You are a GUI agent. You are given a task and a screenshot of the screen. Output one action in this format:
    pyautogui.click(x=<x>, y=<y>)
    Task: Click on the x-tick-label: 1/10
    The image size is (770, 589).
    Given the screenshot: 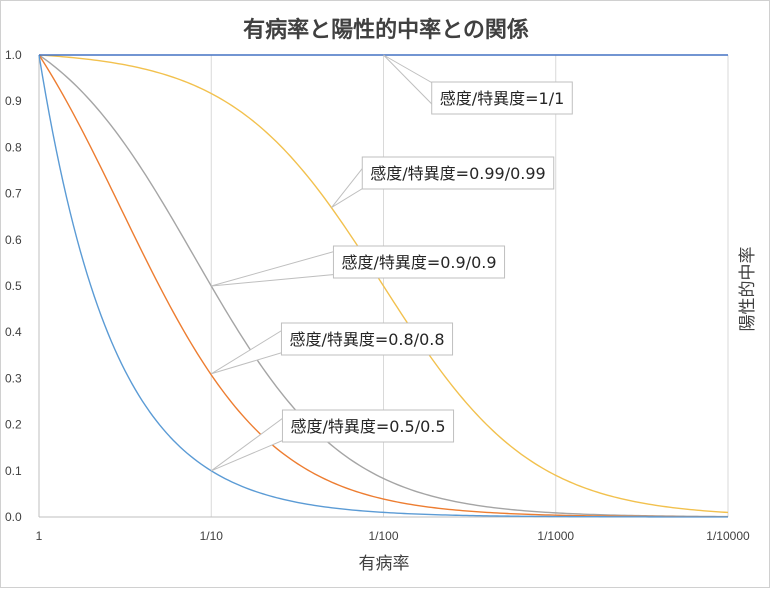 What is the action you would take?
    pyautogui.click(x=212, y=536)
    